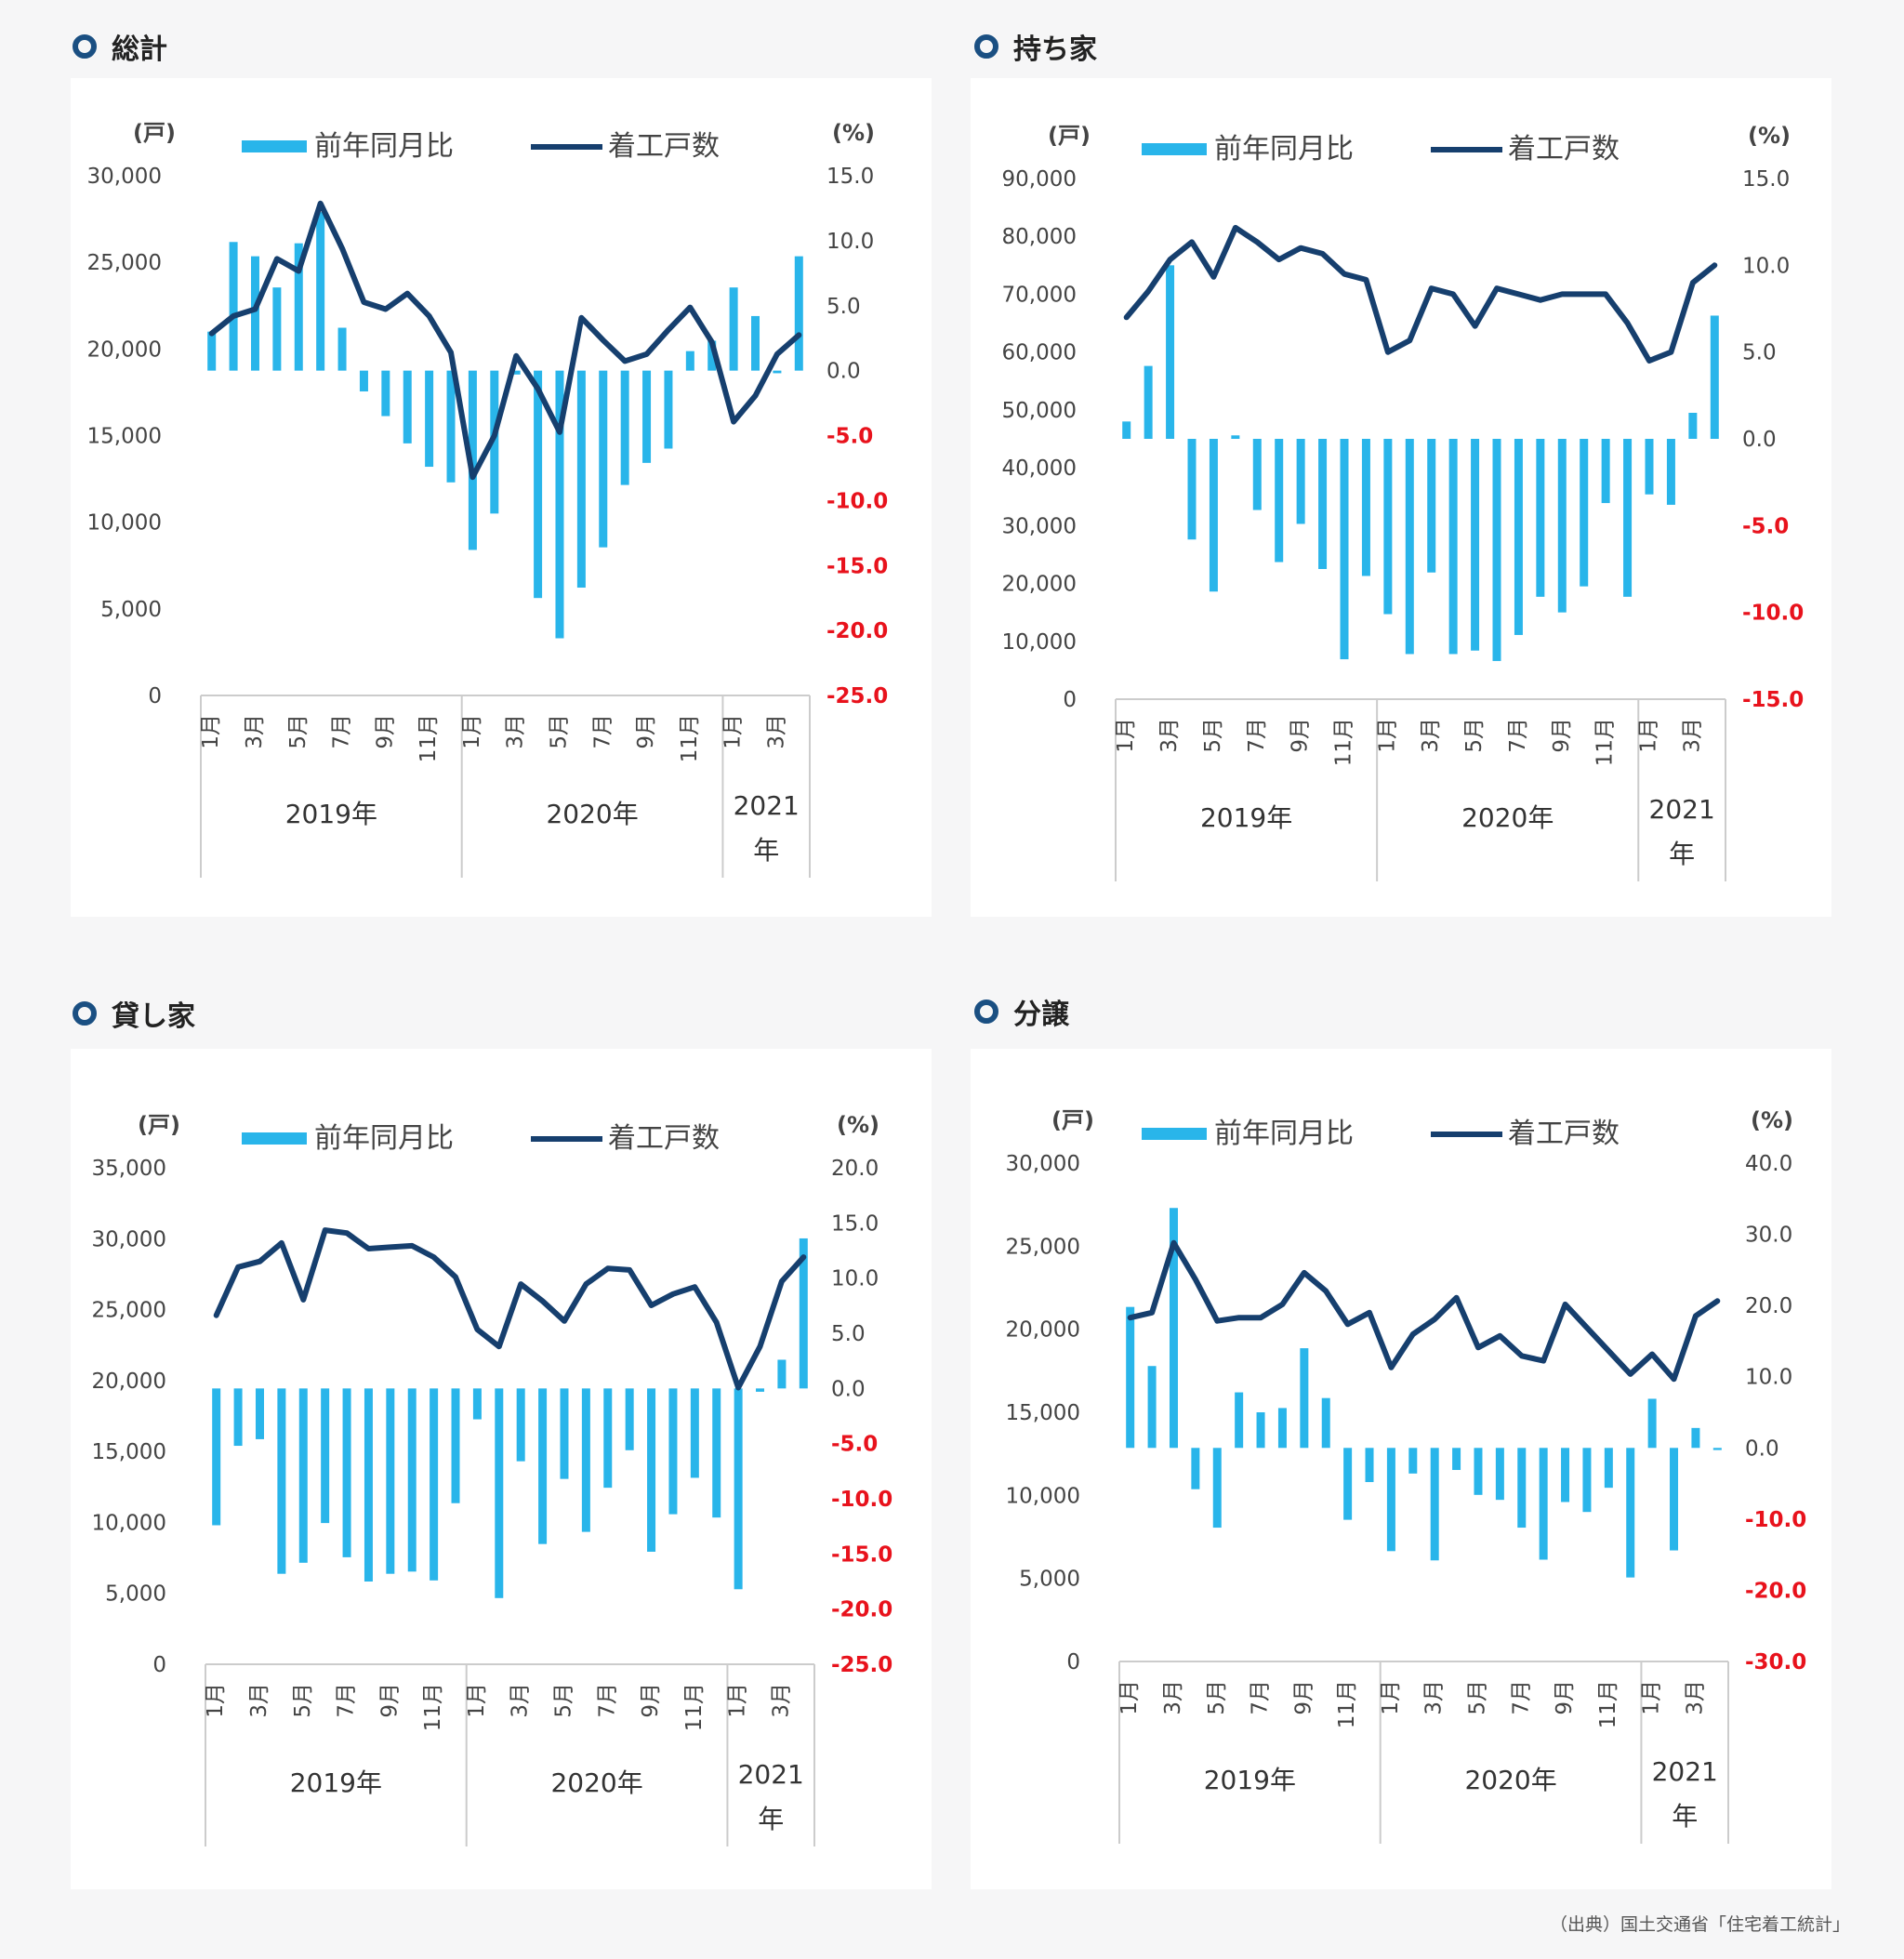  What do you see at coordinates (1039, 469) in the screenshot?
I see `y-tick-left: 40,000` at bounding box center [1039, 469].